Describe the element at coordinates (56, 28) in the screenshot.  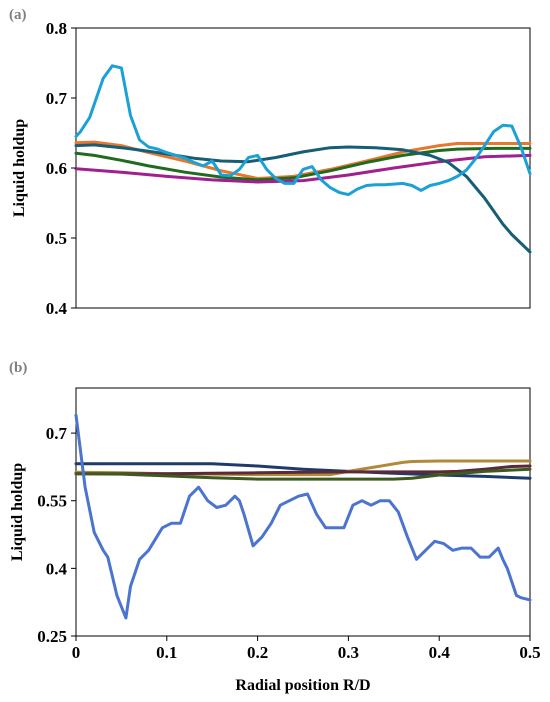
I see `panel-a-y-tick-label: 0.8` at that location.